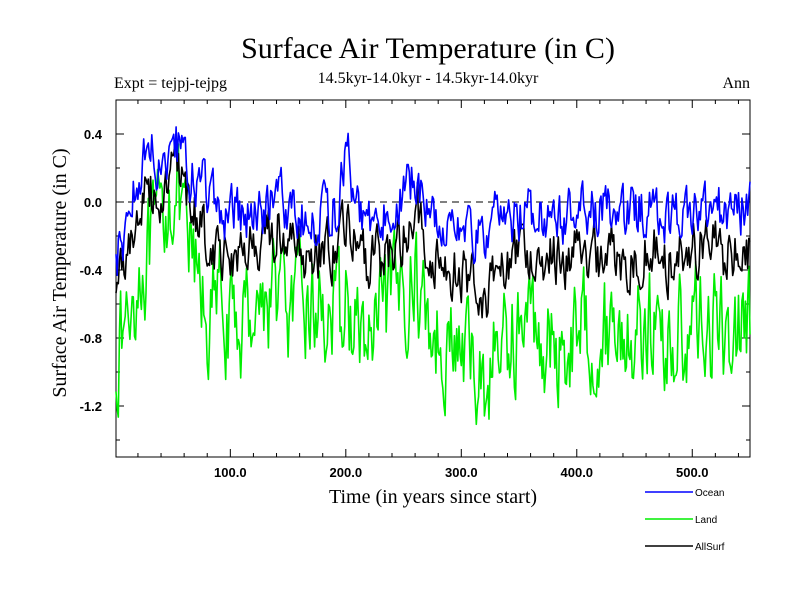  What do you see at coordinates (710, 547) in the screenshot?
I see `legend-label-allsurf: AllSurf` at bounding box center [710, 547].